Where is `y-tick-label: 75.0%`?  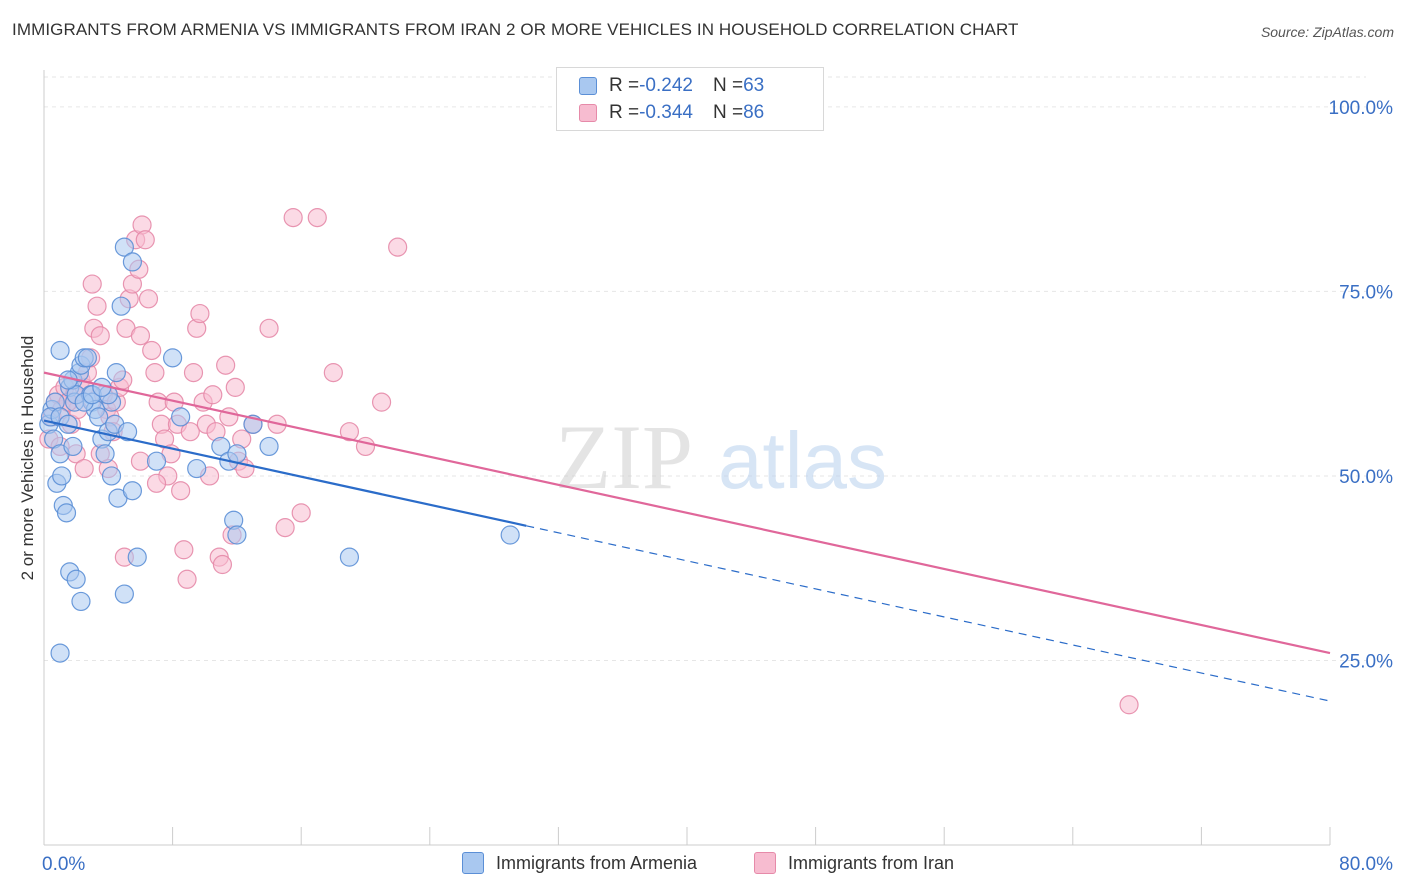 y-tick-label: 75.0% is located at coordinates (1366, 292).